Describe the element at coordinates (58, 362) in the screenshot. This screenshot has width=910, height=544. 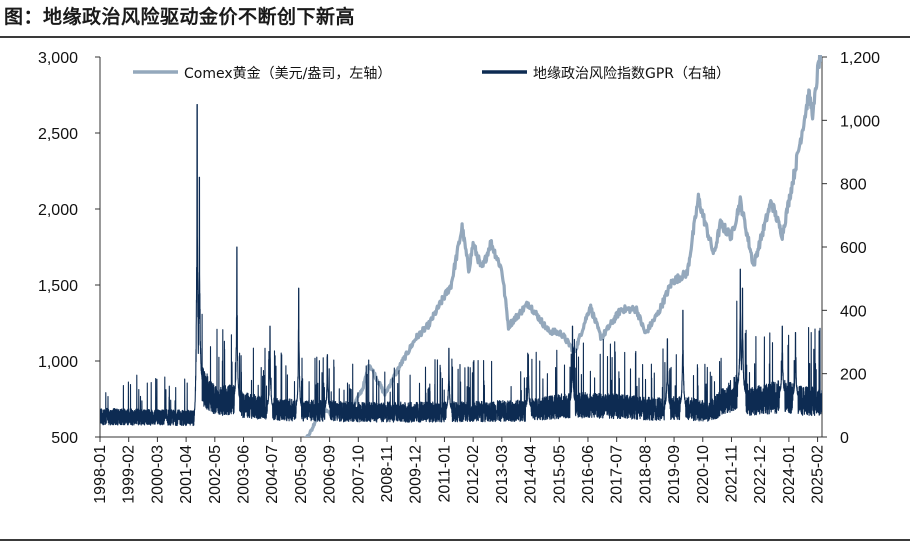
I see `left-tick-label: 1,000` at that location.